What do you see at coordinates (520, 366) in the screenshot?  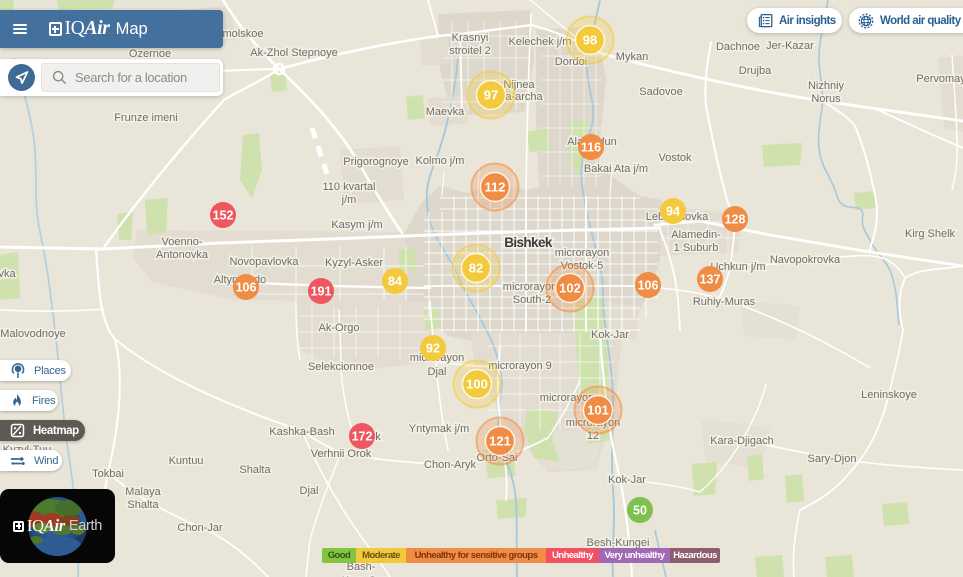 I see `svg-text: microrayon 9` at bounding box center [520, 366].